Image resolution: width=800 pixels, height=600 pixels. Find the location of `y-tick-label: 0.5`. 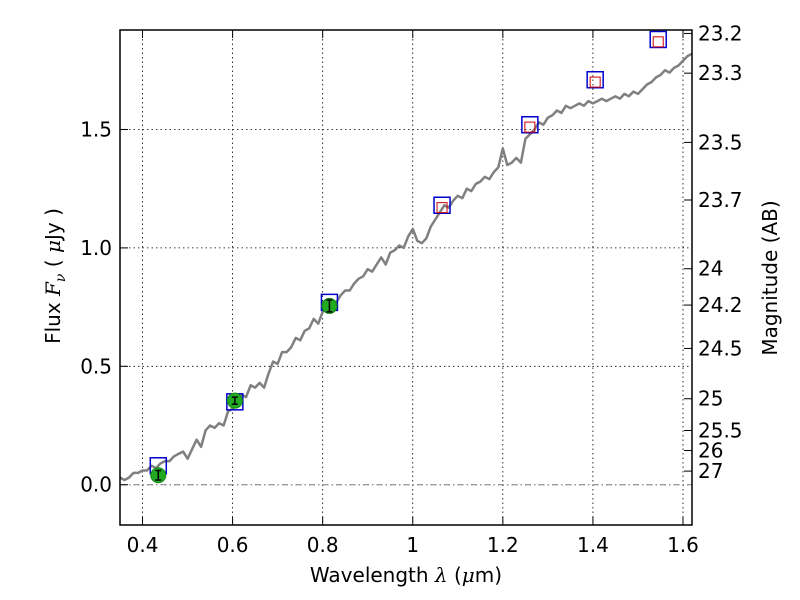

y-tick-label: 0.5 is located at coordinates (96, 366).